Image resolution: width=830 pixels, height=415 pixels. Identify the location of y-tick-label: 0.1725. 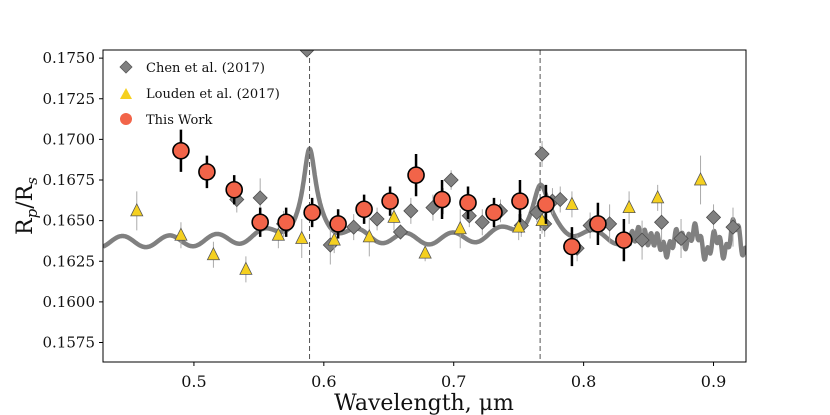
(69, 99).